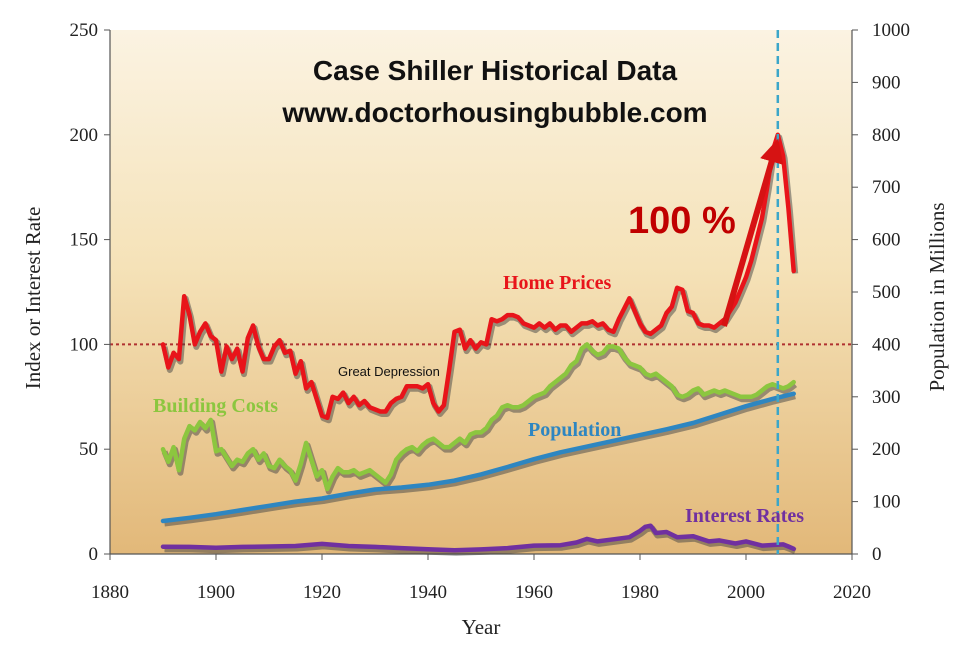  I want to click on y2-tick-label: 500, so click(886, 292).